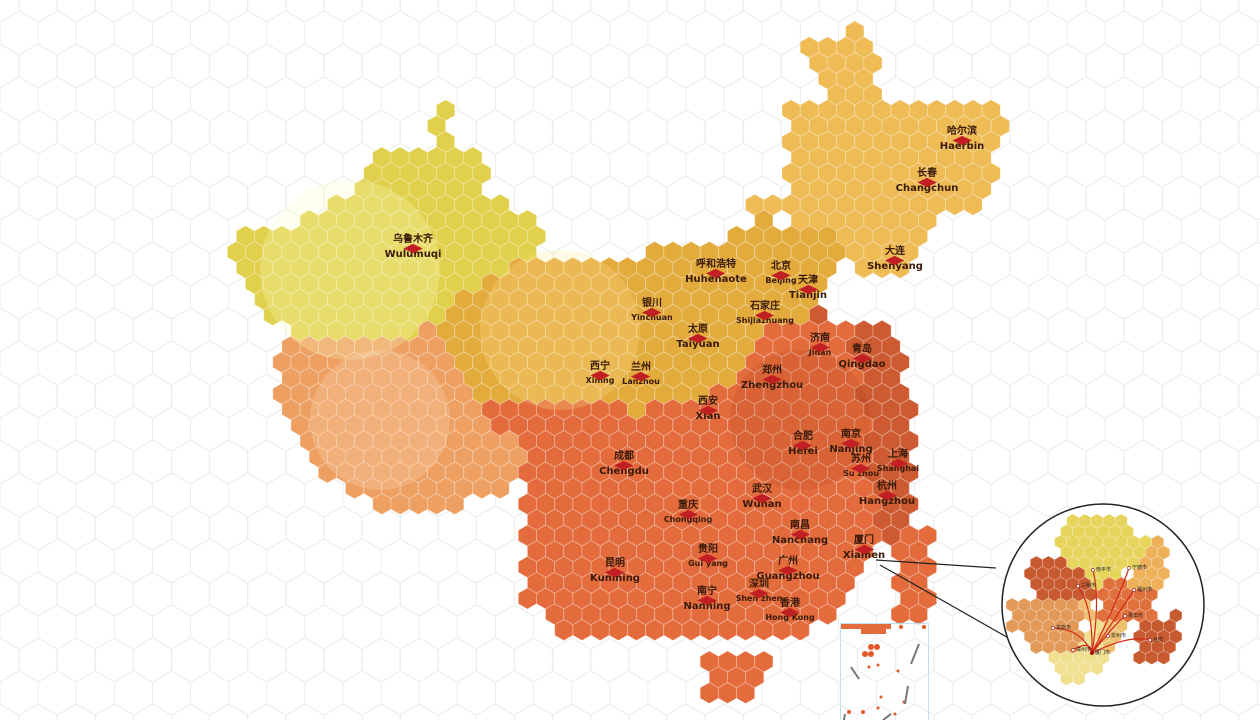  Describe the element at coordinates (1158, 640) in the screenshot. I see `inset-city-label: 台湾` at that location.